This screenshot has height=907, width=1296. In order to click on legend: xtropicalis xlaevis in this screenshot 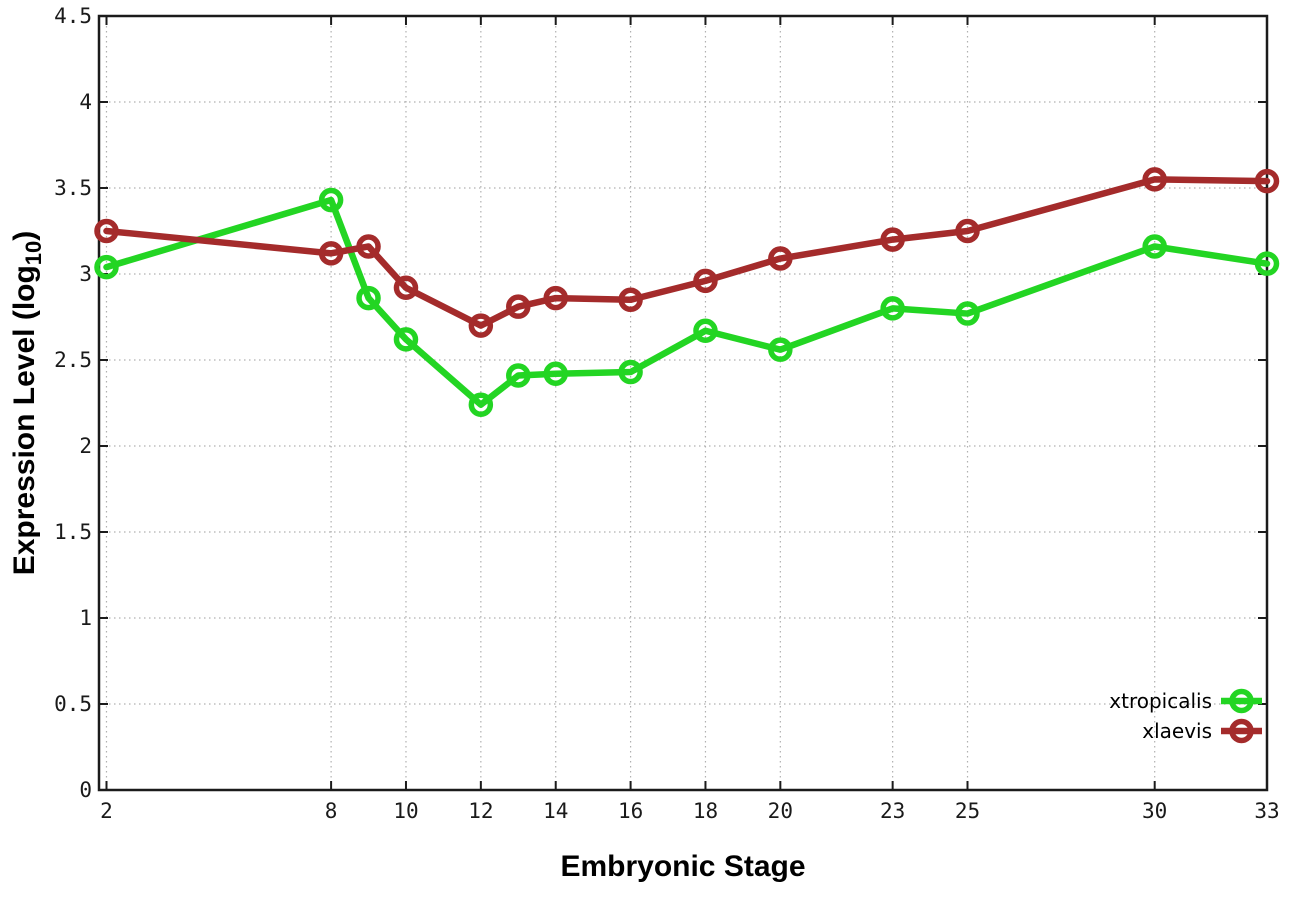, I will do `click(1185, 716)`.